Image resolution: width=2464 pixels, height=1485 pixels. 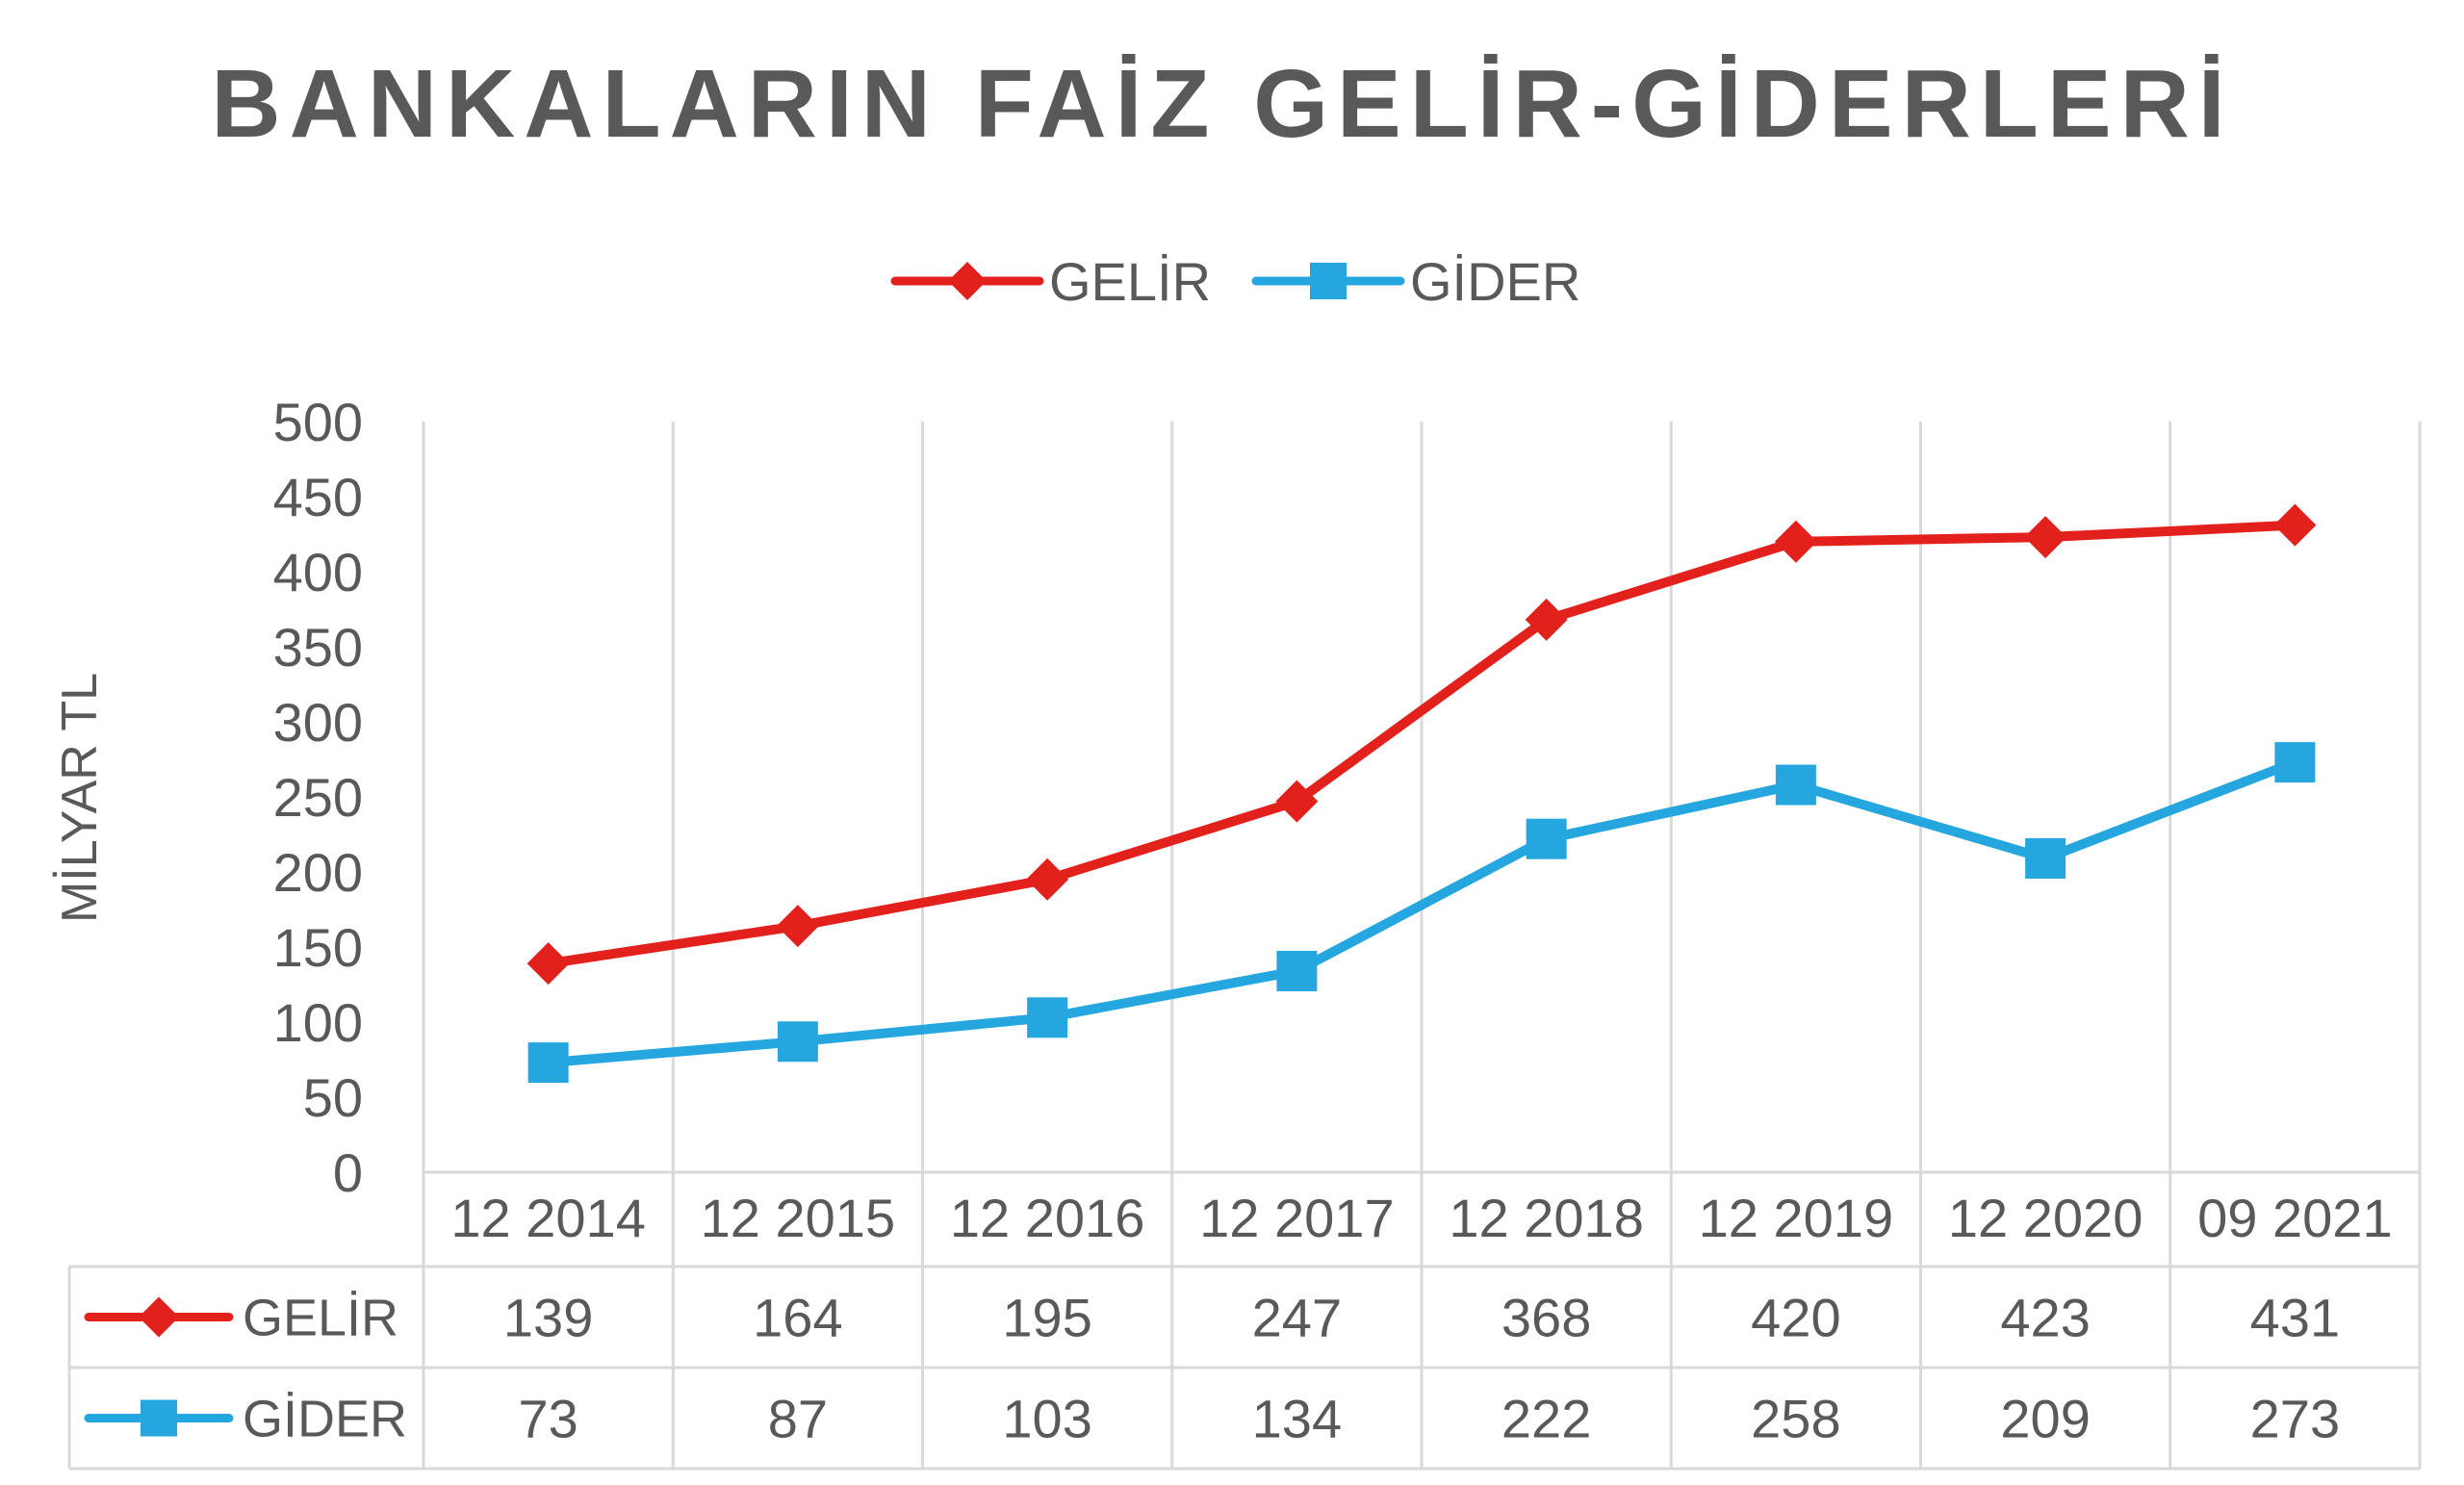 I want to click on table-cell-value: 431, so click(x=2295, y=1318).